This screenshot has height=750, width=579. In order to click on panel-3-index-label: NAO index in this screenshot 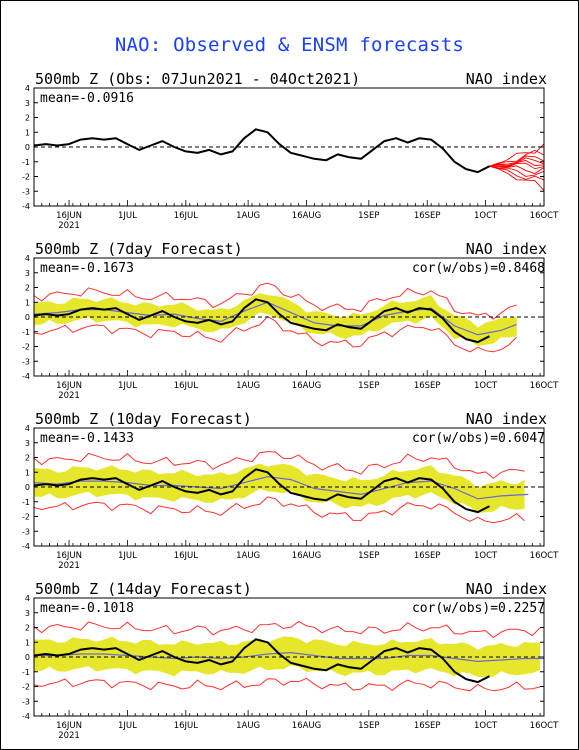, I will do `click(506, 419)`.